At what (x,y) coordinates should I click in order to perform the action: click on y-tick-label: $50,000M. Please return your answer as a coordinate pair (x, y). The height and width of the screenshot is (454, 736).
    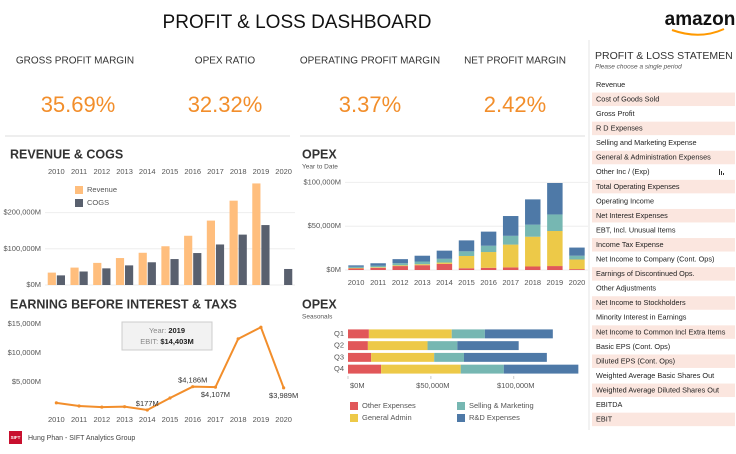
    Looking at the image, I should click on (324, 225).